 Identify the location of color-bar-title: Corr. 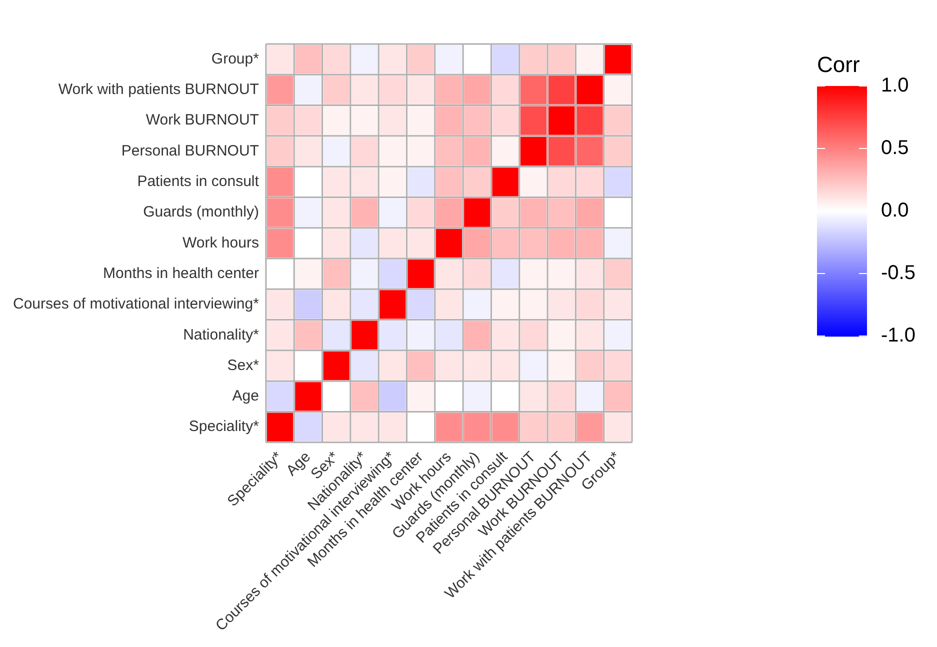
(838, 64).